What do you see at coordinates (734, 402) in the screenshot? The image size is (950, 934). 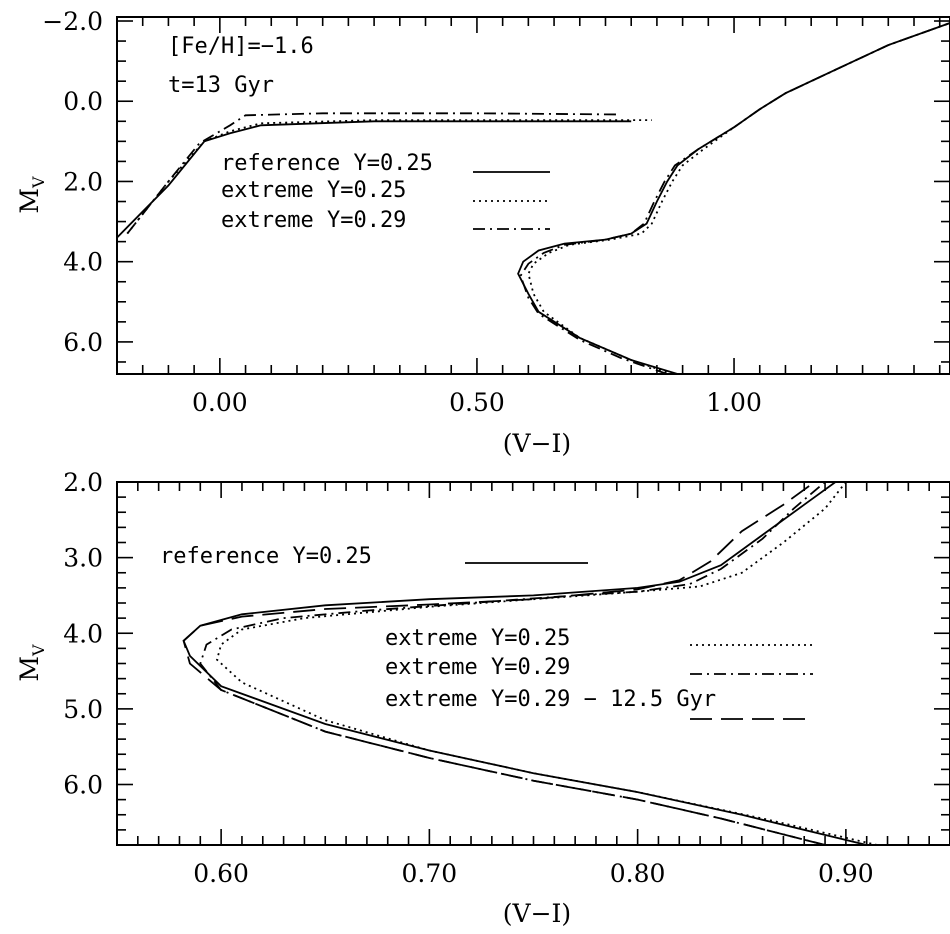 I see `x-tick-label: 1.00` at bounding box center [734, 402].